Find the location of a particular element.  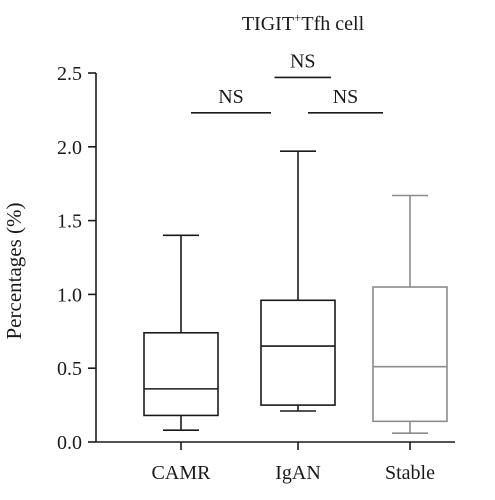

comparison-camr-igan: NS is located at coordinates (231, 100).